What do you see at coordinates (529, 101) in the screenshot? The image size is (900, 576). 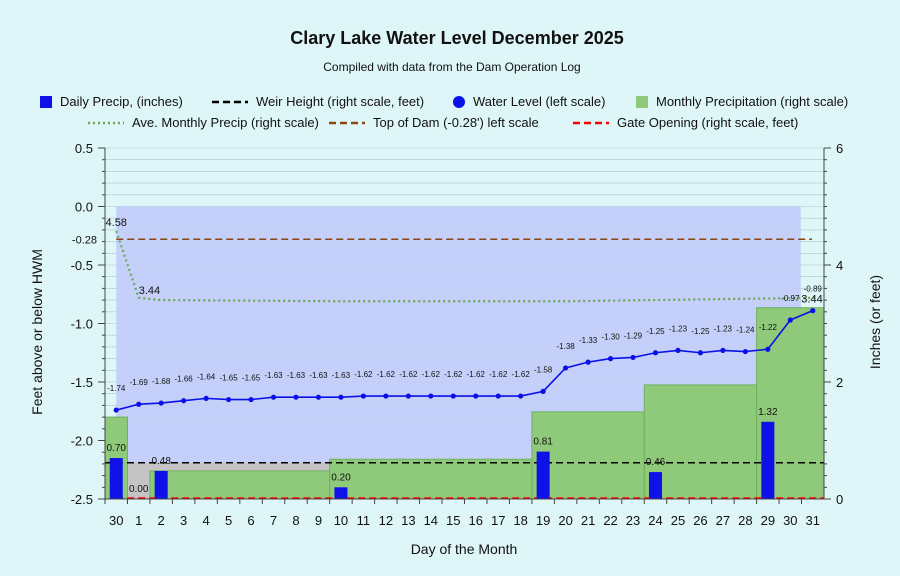 I see `legend-item: Water Level (left scale)` at bounding box center [529, 101].